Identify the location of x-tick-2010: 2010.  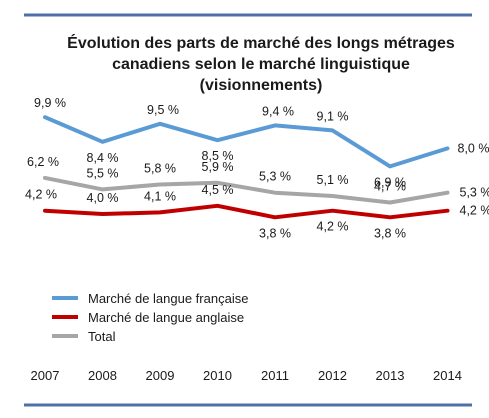
(217, 375).